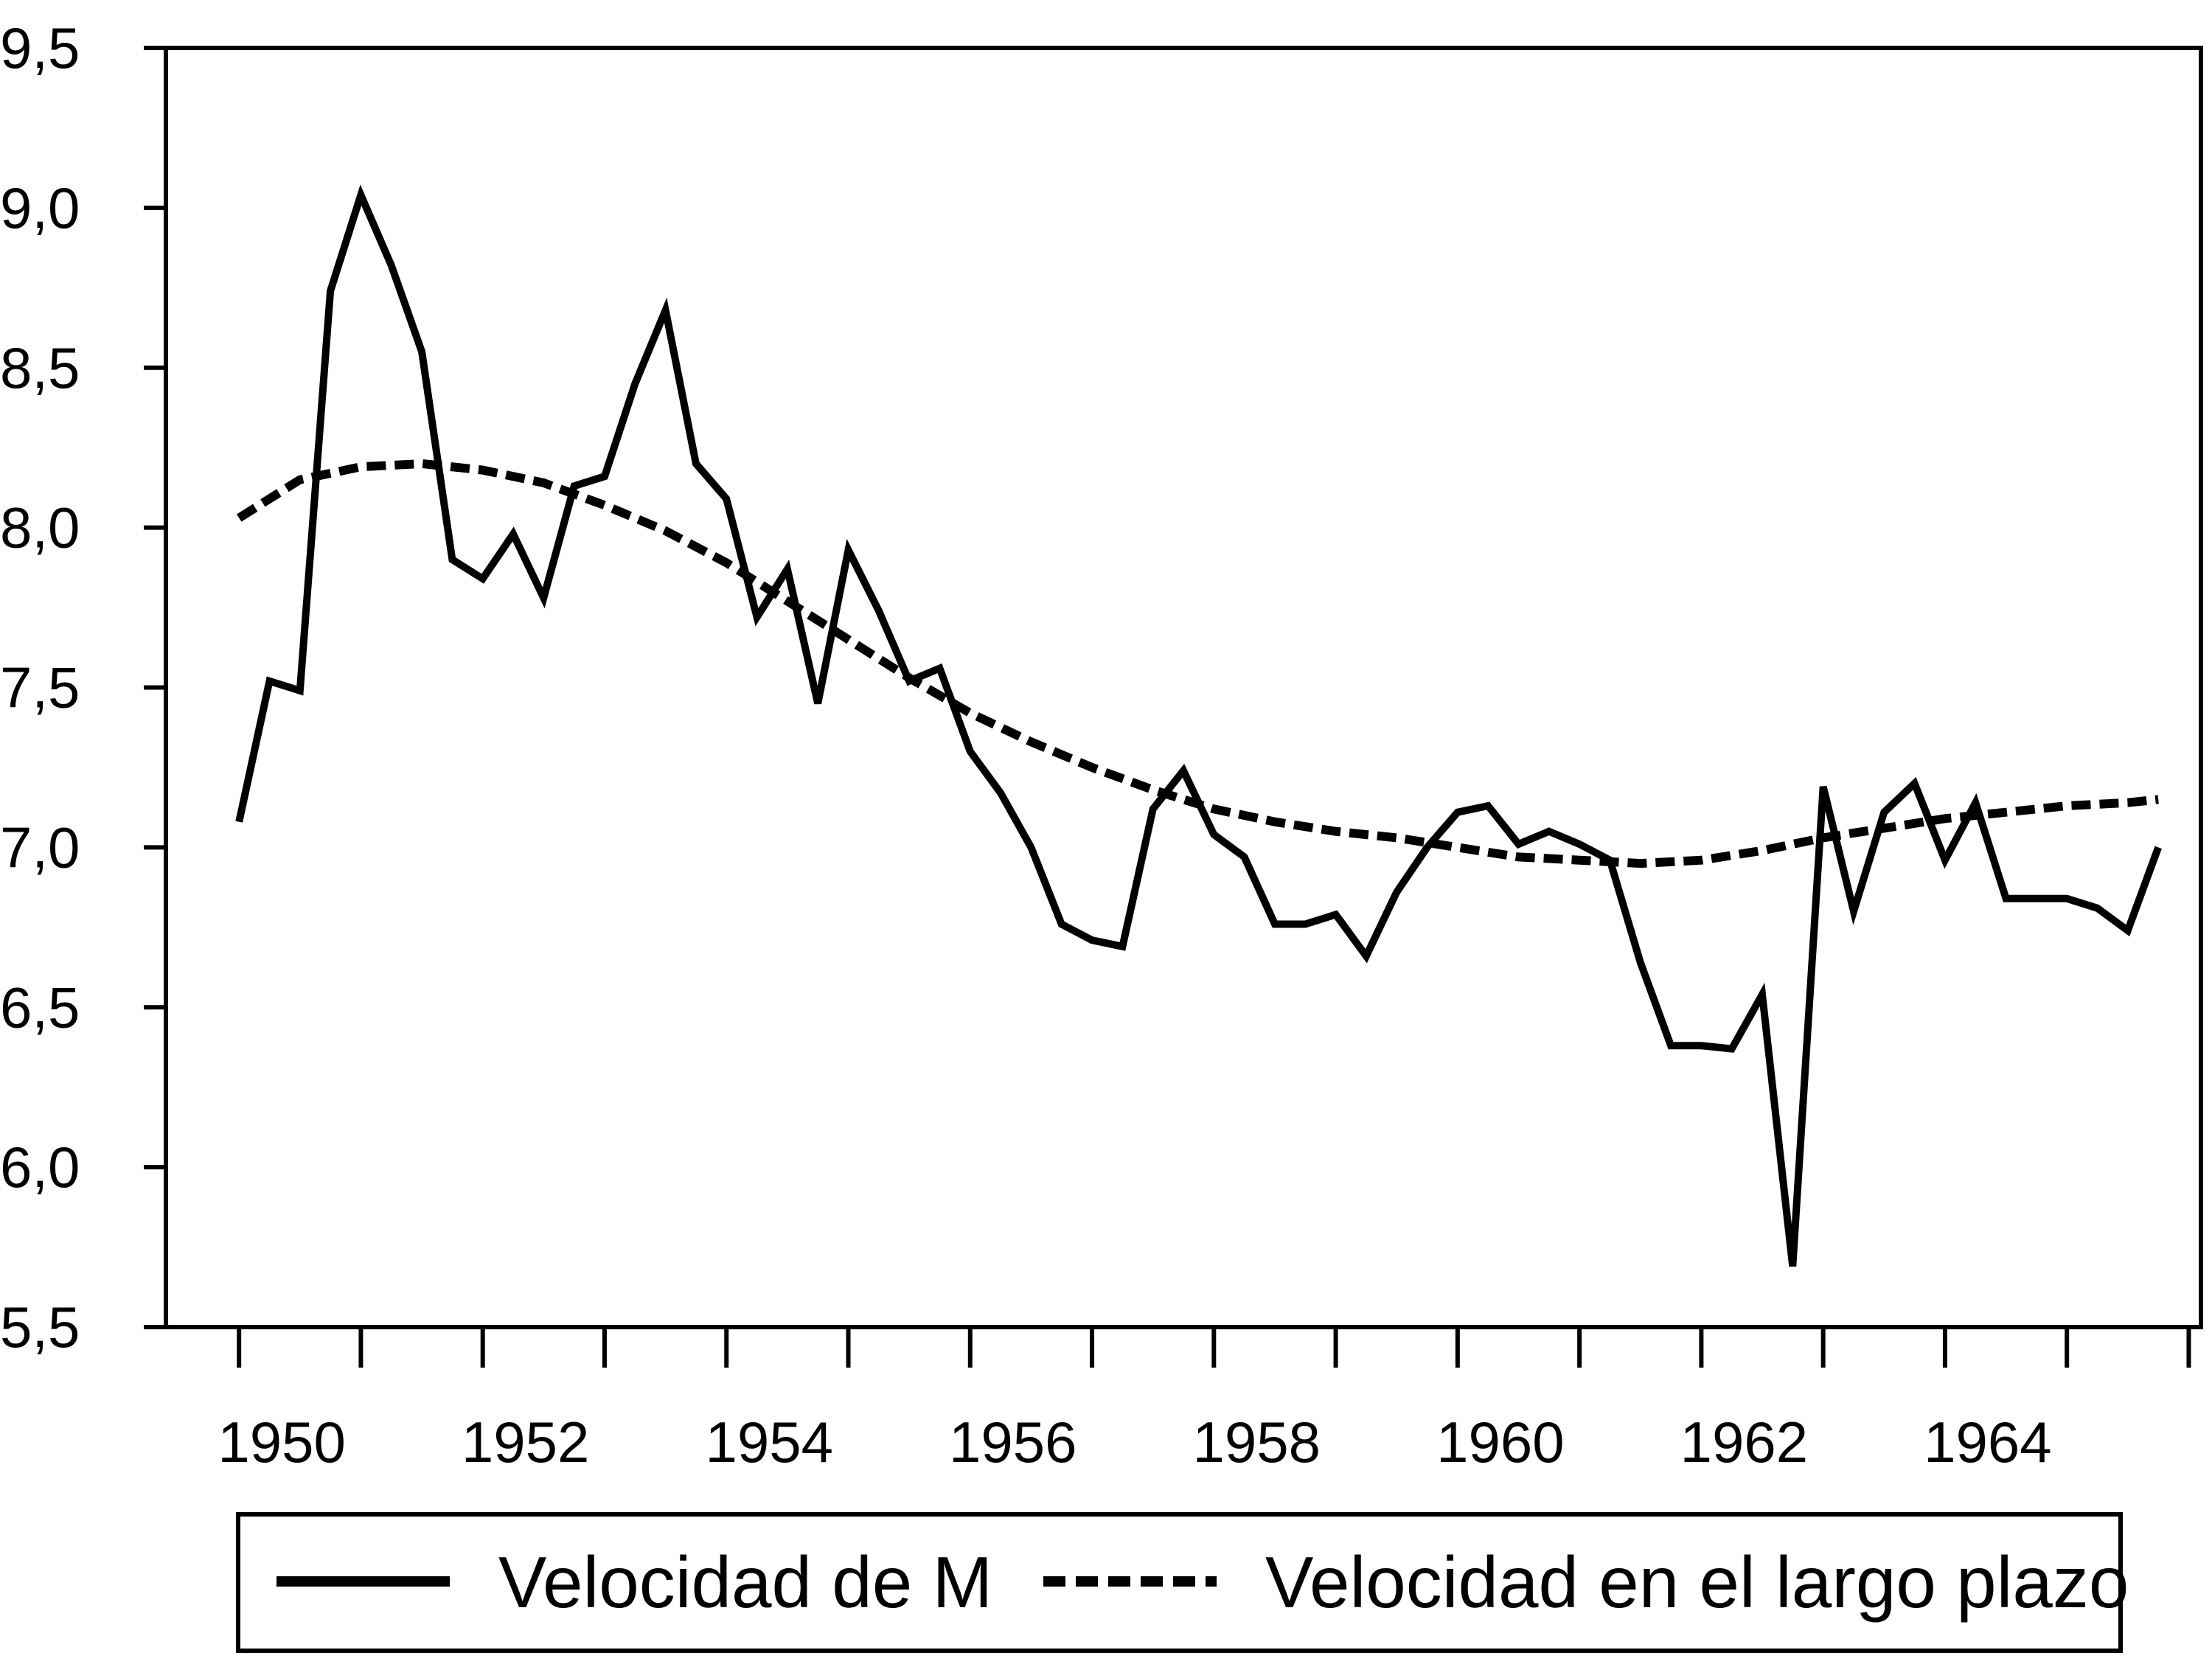  What do you see at coordinates (769, 1442) in the screenshot?
I see `x-tick-label: 1954` at bounding box center [769, 1442].